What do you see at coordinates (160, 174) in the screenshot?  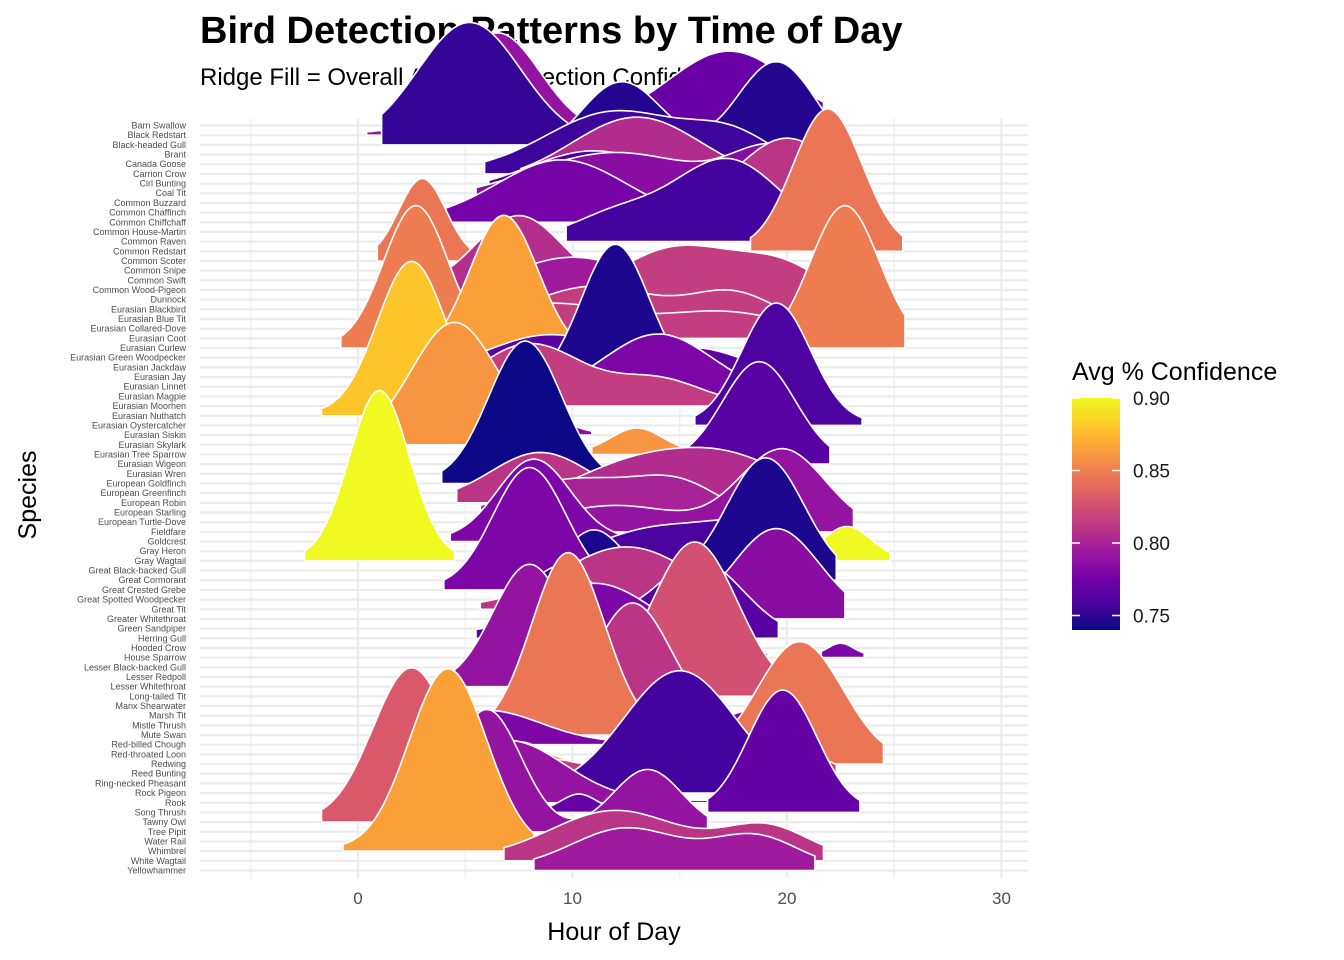 I see `y-tick-label: Carrion Crow` at bounding box center [160, 174].